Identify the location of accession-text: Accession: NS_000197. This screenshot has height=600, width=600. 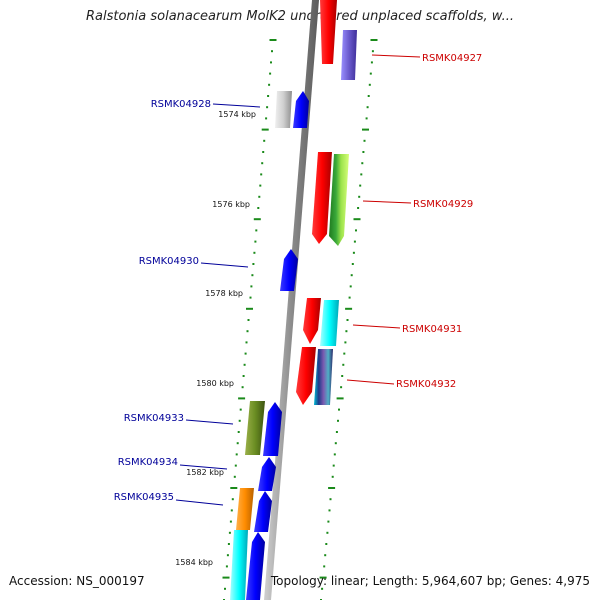
(77, 581).